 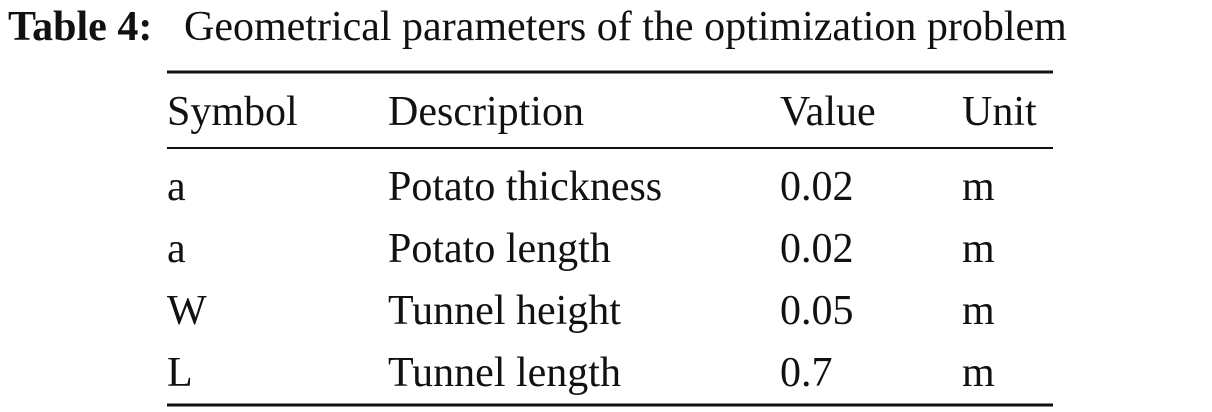 What do you see at coordinates (806, 373) in the screenshot?
I see `table-cell: 0.7` at bounding box center [806, 373].